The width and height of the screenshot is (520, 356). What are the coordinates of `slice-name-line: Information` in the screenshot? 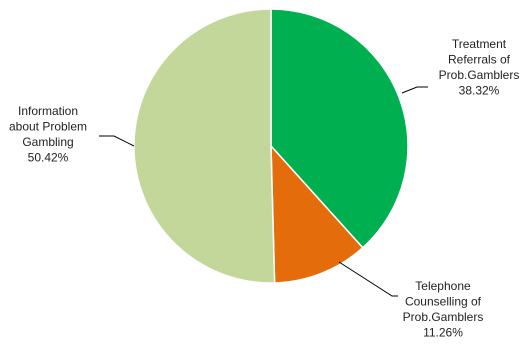 It's located at (48, 111).